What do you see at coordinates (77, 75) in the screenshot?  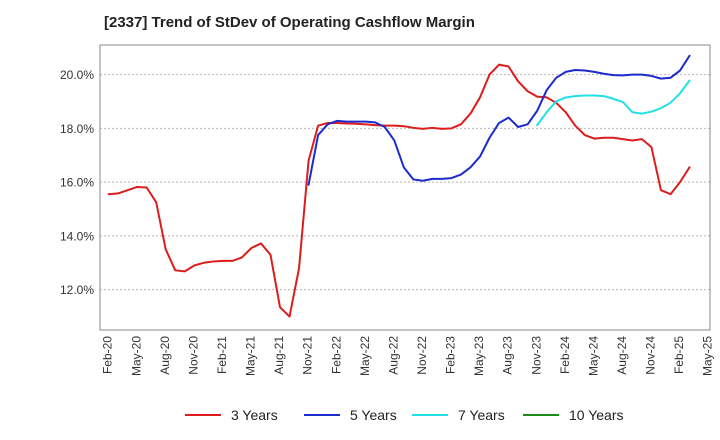 I see `y-tick-label: 20.0%` at bounding box center [77, 75].